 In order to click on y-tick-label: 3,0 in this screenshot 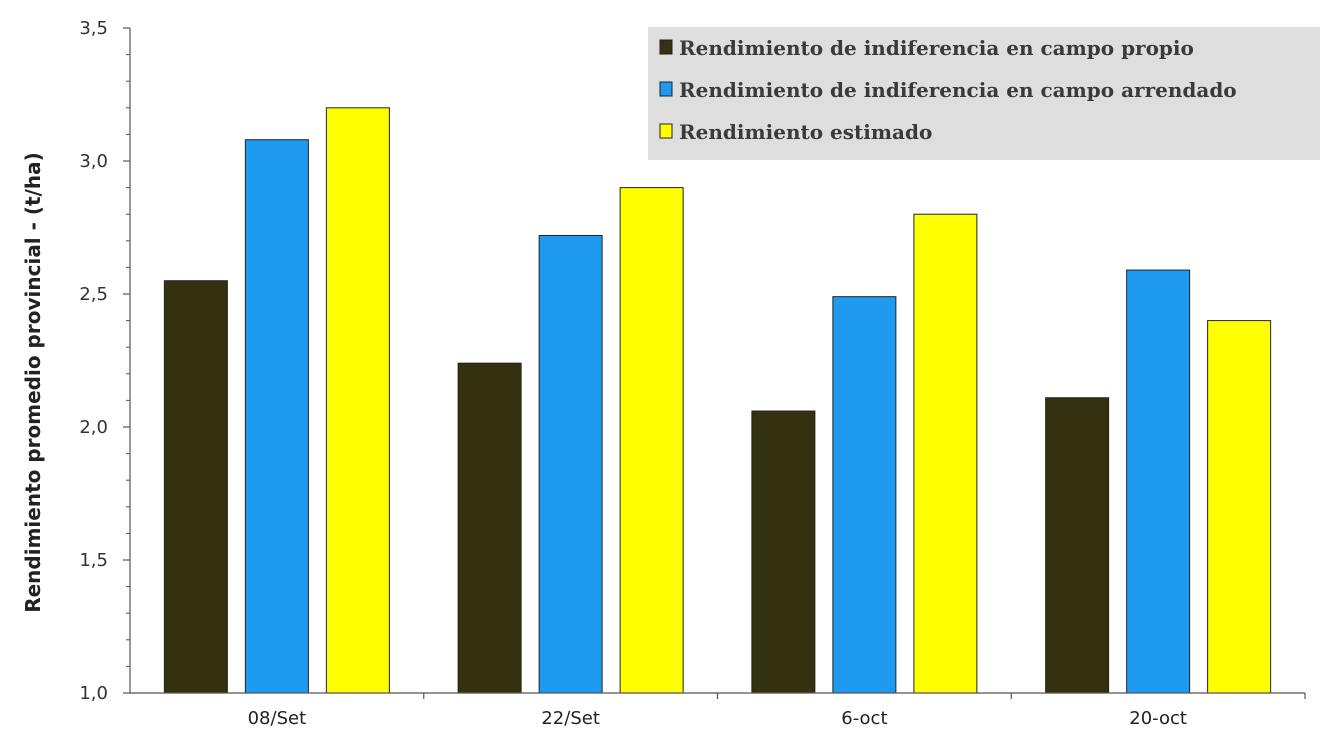, I will do `click(93, 161)`.